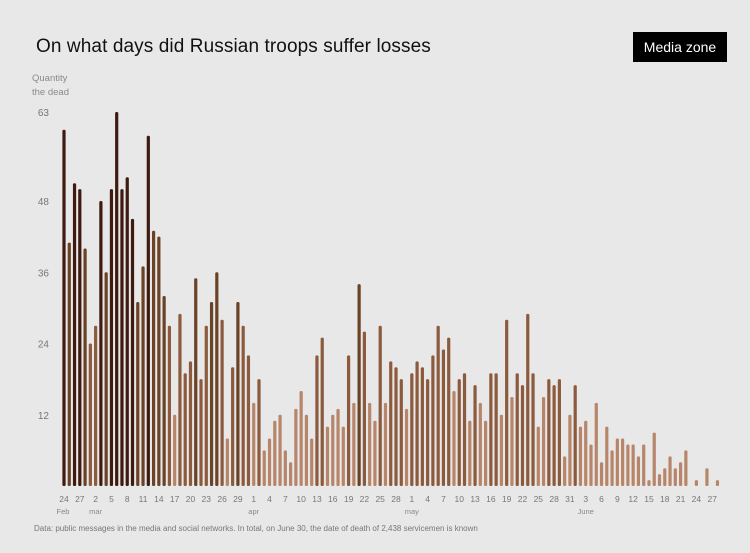  What do you see at coordinates (207, 499) in the screenshot?
I see `x-tick-label: 23` at bounding box center [207, 499].